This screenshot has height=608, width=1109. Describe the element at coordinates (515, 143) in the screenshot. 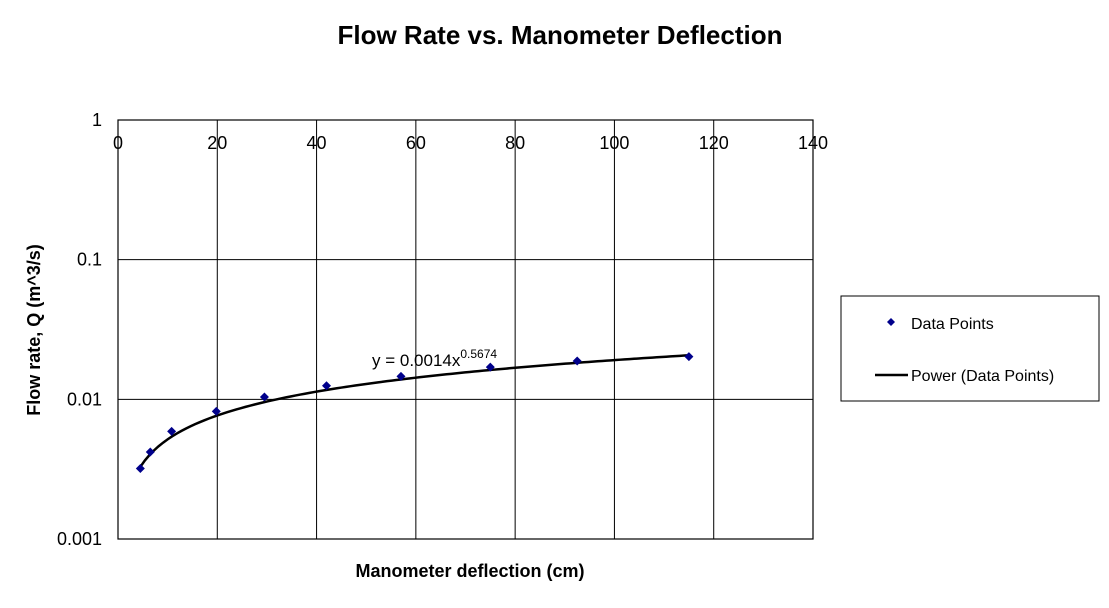

I see `x-tick-label: 80` at that location.